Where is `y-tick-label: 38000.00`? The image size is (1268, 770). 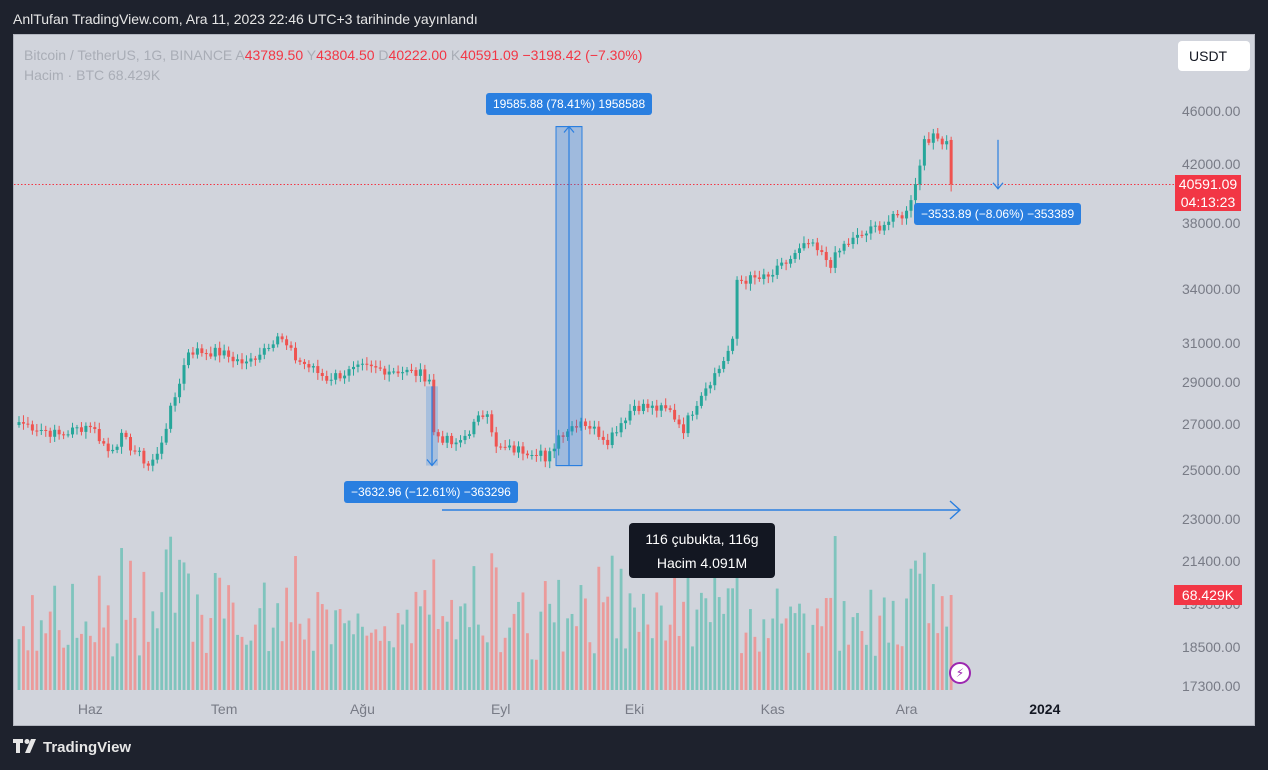
y-tick-label: 38000.00 is located at coordinates (1211, 223).